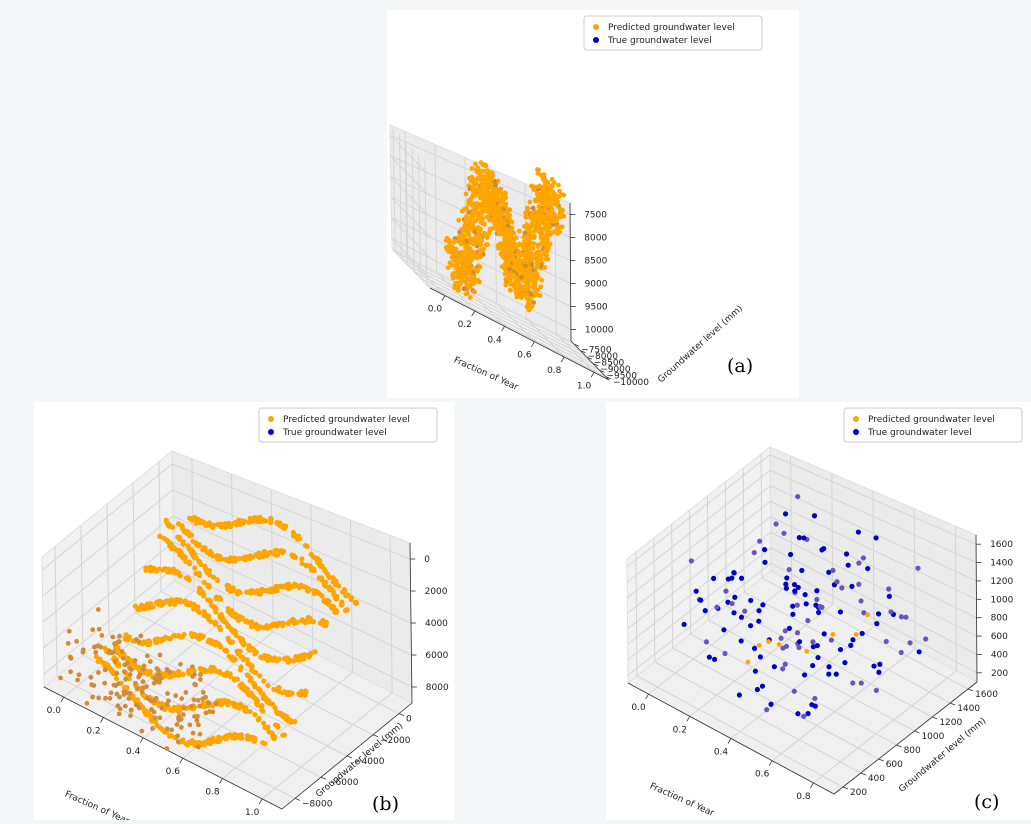 Image resolution: width=1031 pixels, height=824 pixels. What do you see at coordinates (986, 695) in the screenshot?
I see `y-tick-label: 1600` at bounding box center [986, 695].